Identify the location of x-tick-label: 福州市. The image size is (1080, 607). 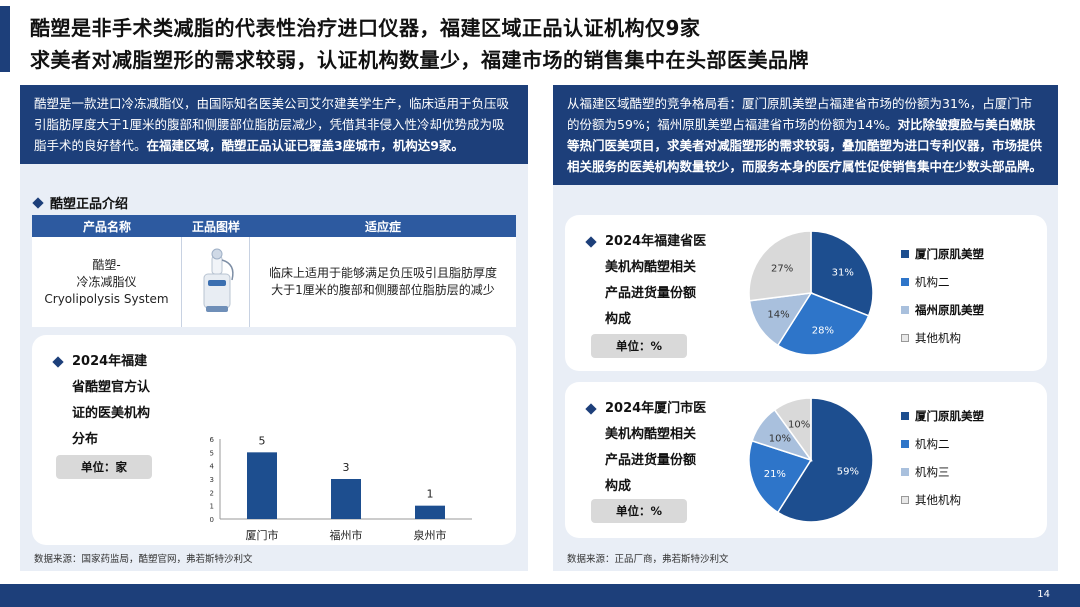
(346, 535).